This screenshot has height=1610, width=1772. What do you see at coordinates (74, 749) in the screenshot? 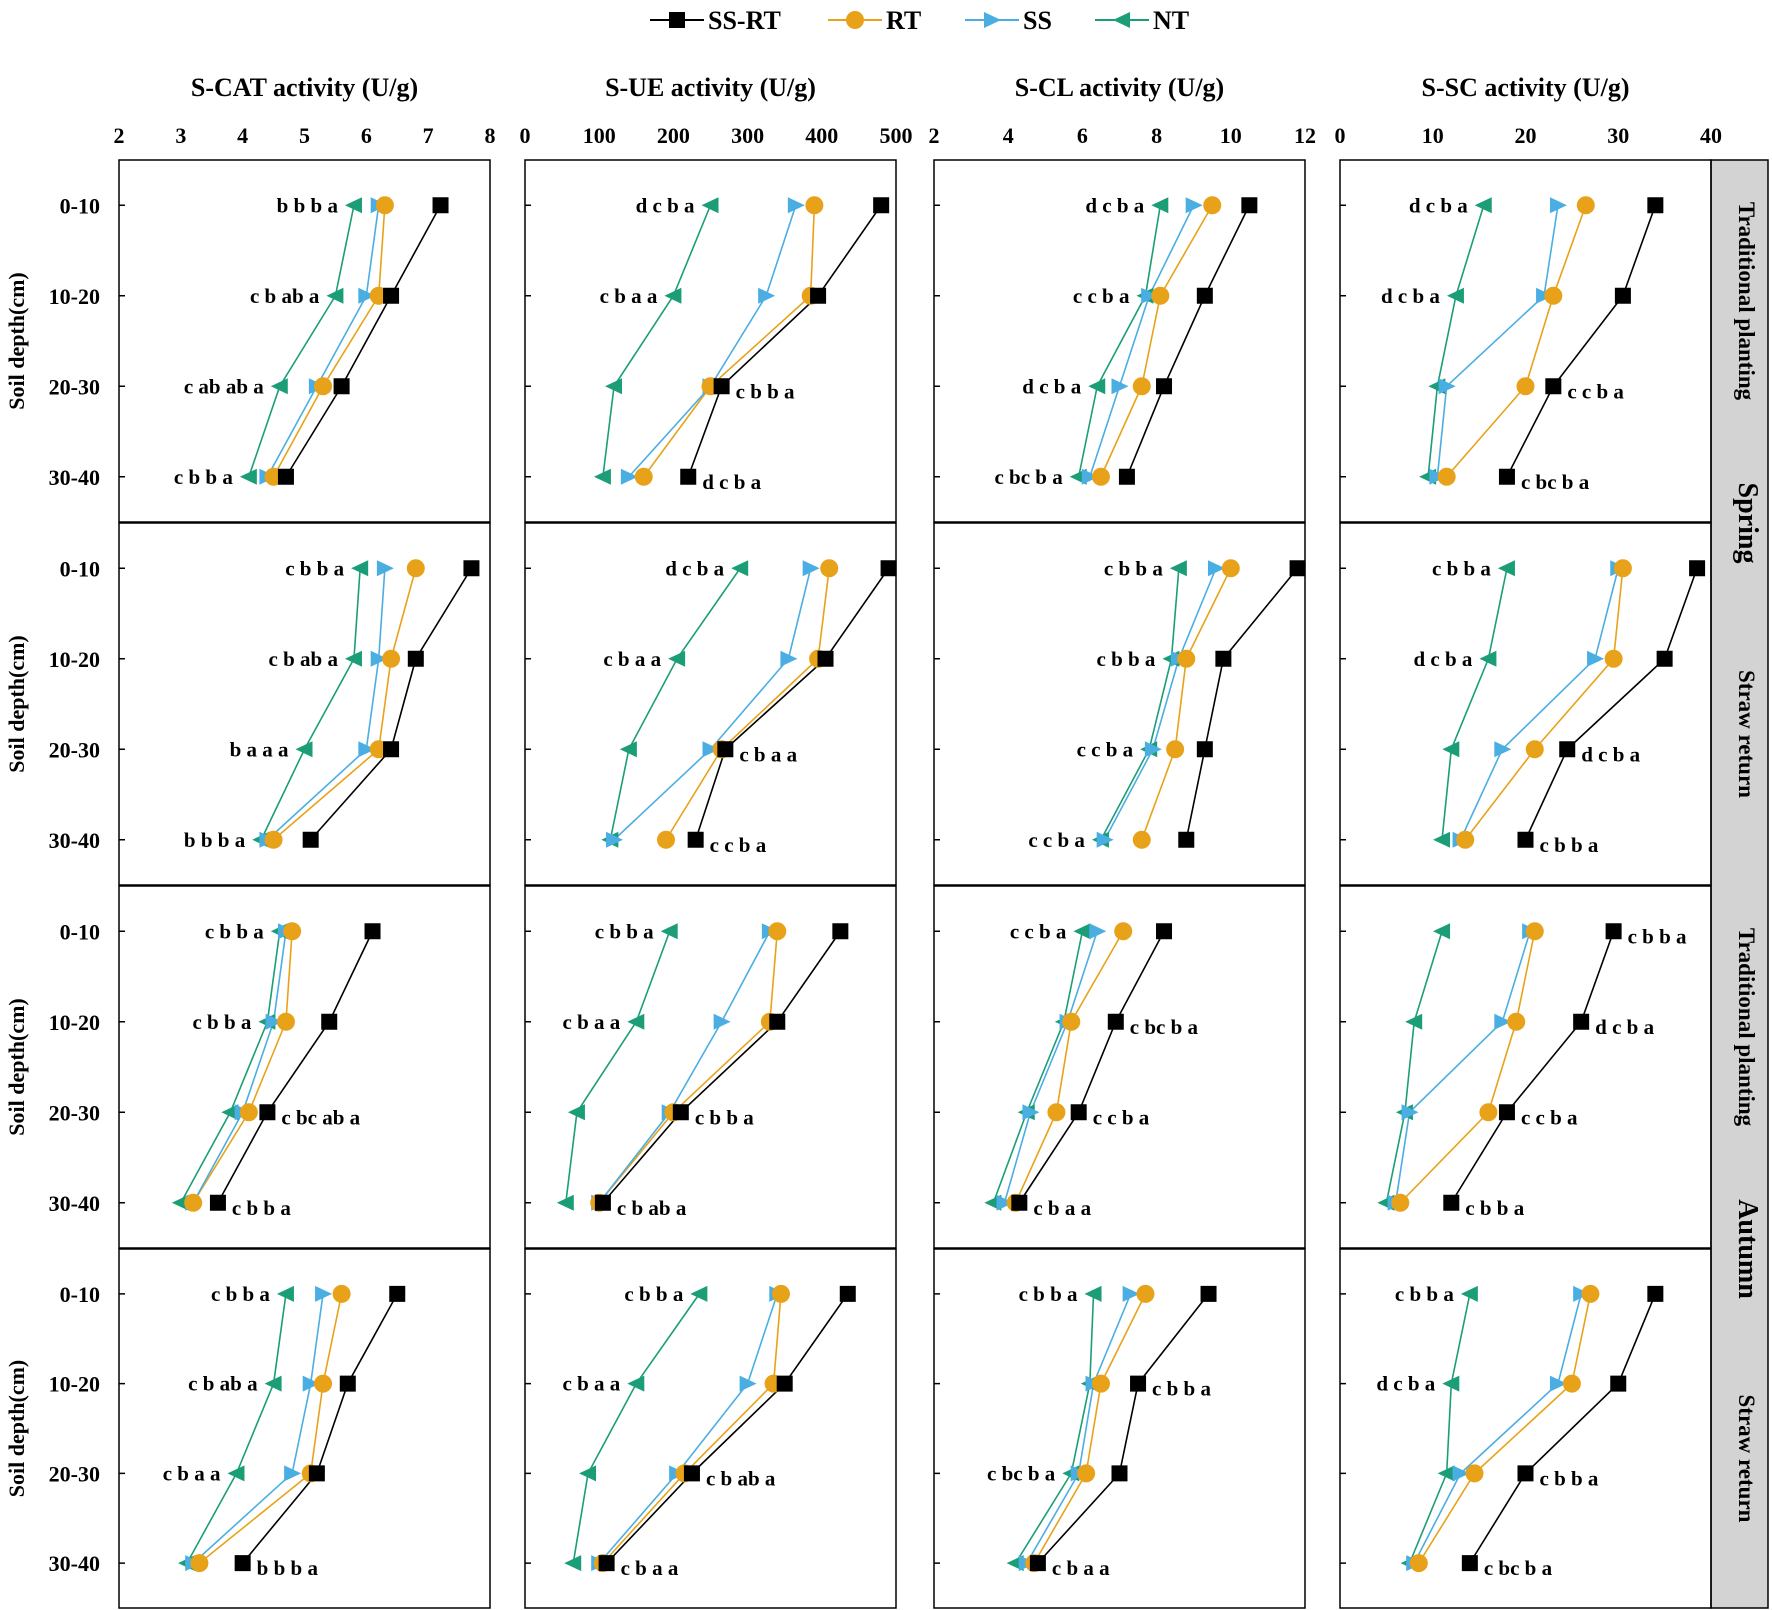
I see `y-tick-label: 20-30` at bounding box center [74, 749].